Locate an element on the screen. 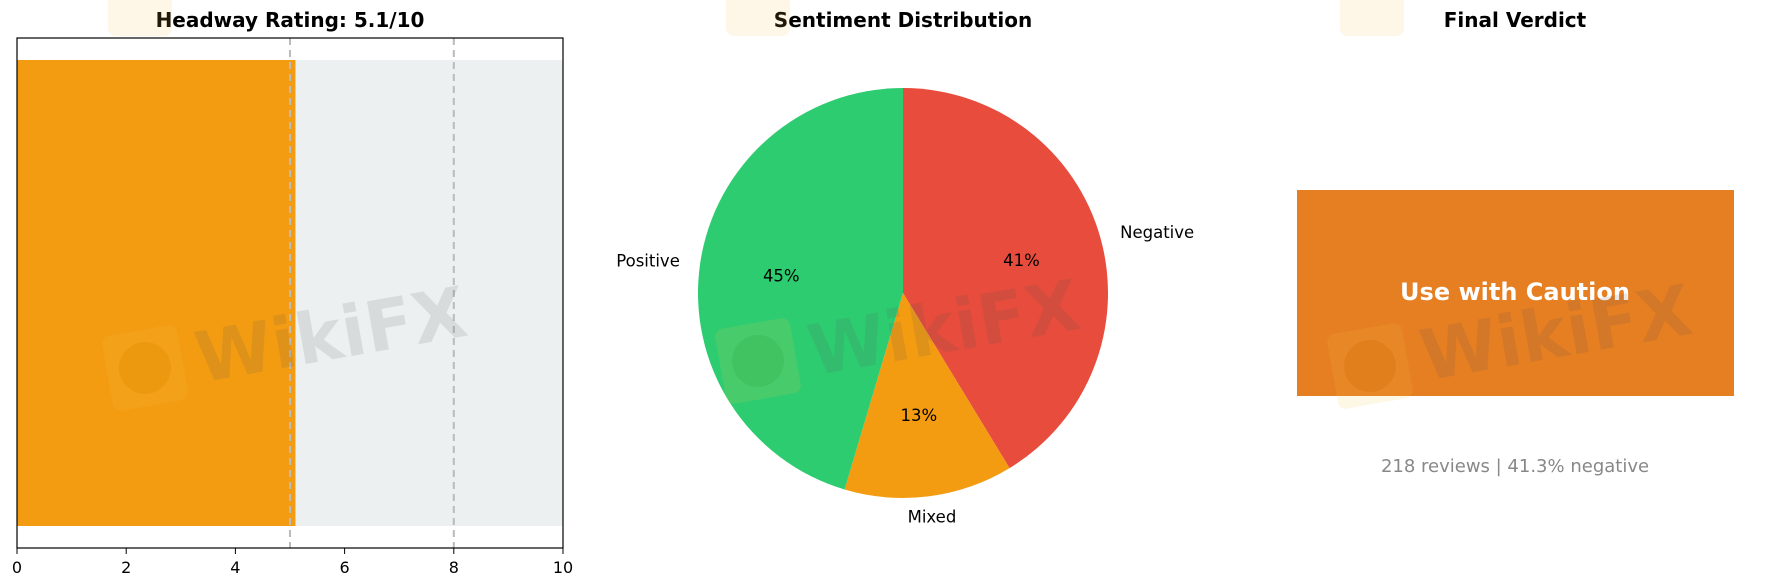 This screenshot has height=587, width=1788. verdict-box is located at coordinates (1515, 293).